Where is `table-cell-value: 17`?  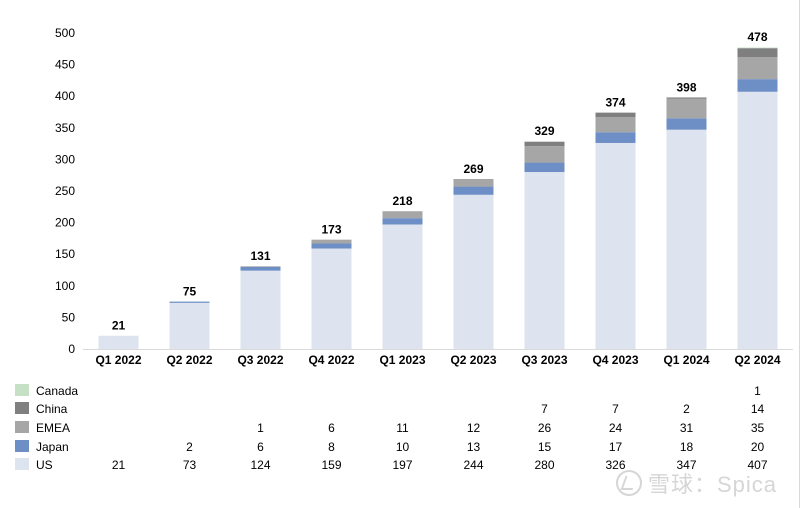
table-cell-value: 17 is located at coordinates (616, 447).